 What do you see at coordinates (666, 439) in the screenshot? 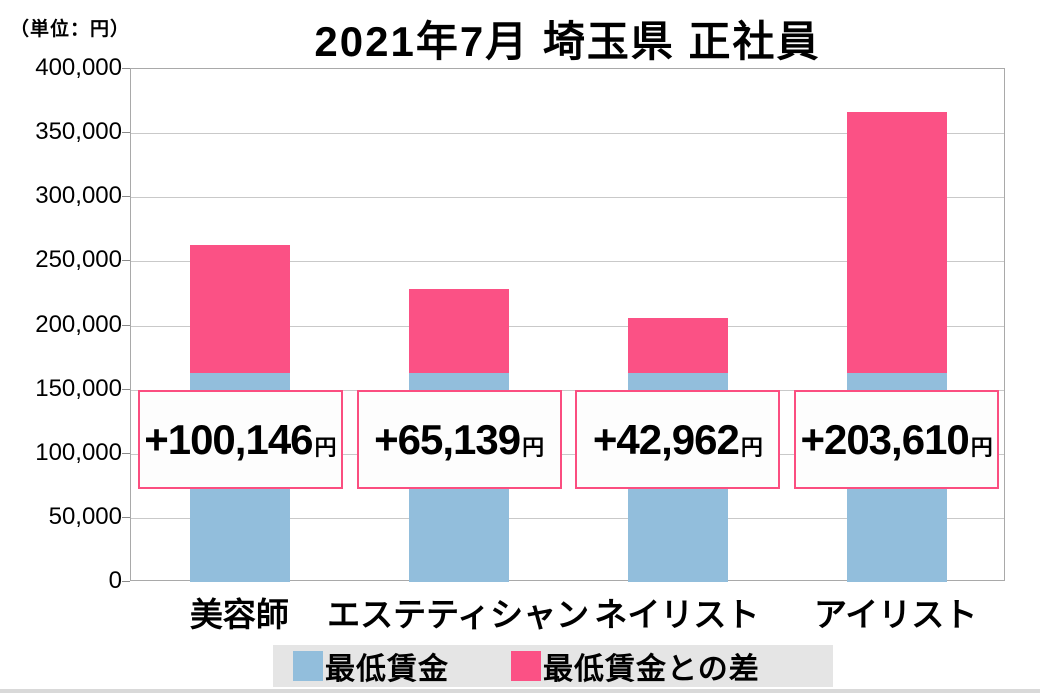
I see `difference-amount: +42,962` at bounding box center [666, 439].